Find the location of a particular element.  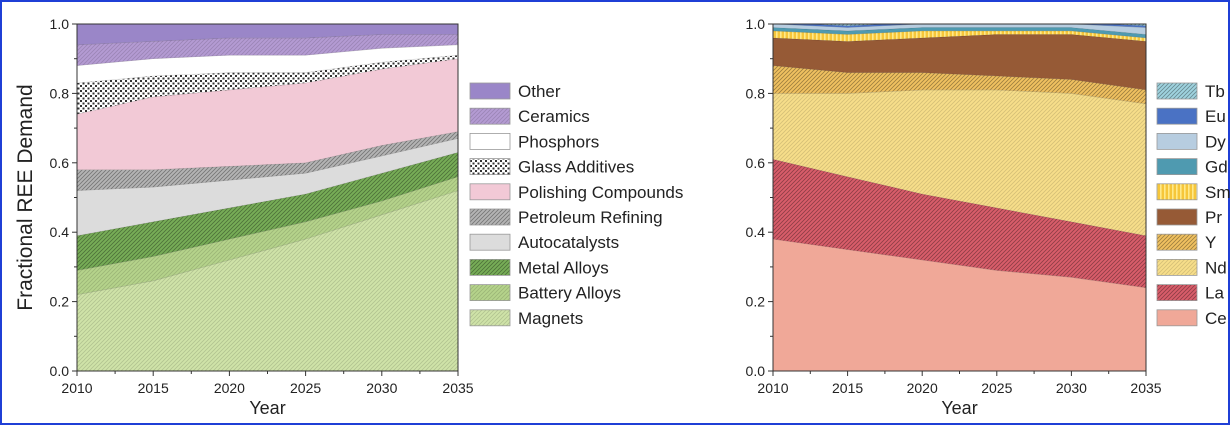

legend-label: Glass Additives is located at coordinates (576, 167).